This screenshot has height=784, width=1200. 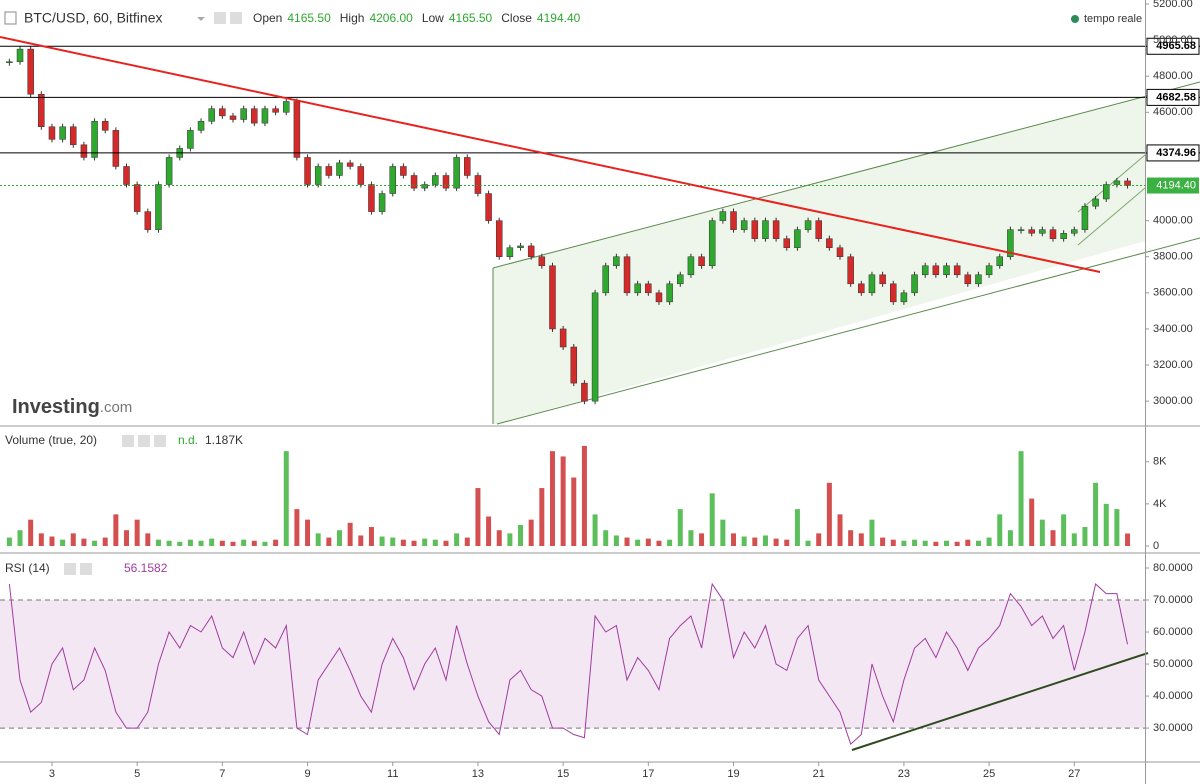 What do you see at coordinates (516, 18) in the screenshot?
I see `field-label: Close` at bounding box center [516, 18].